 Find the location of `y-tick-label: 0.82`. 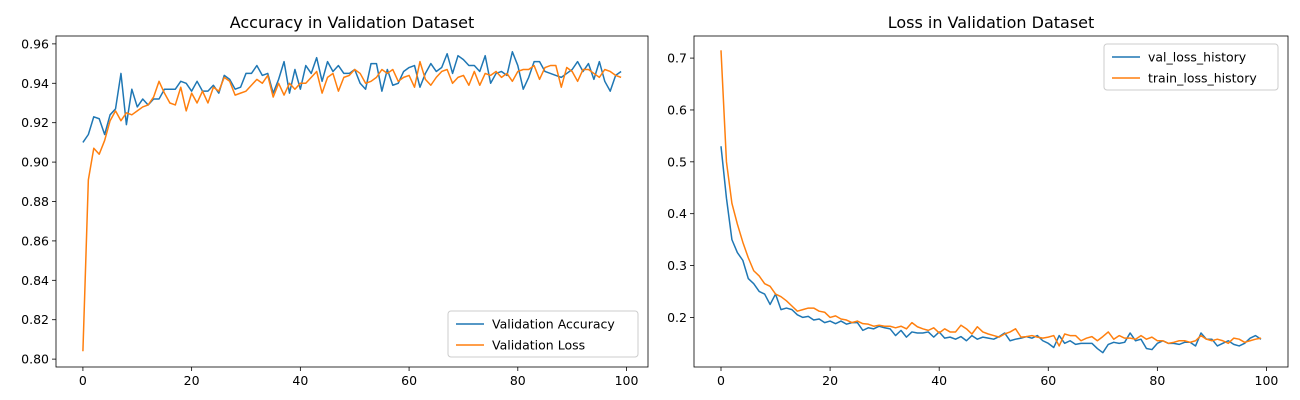

y-tick-label: 0.82 is located at coordinates (35, 319).